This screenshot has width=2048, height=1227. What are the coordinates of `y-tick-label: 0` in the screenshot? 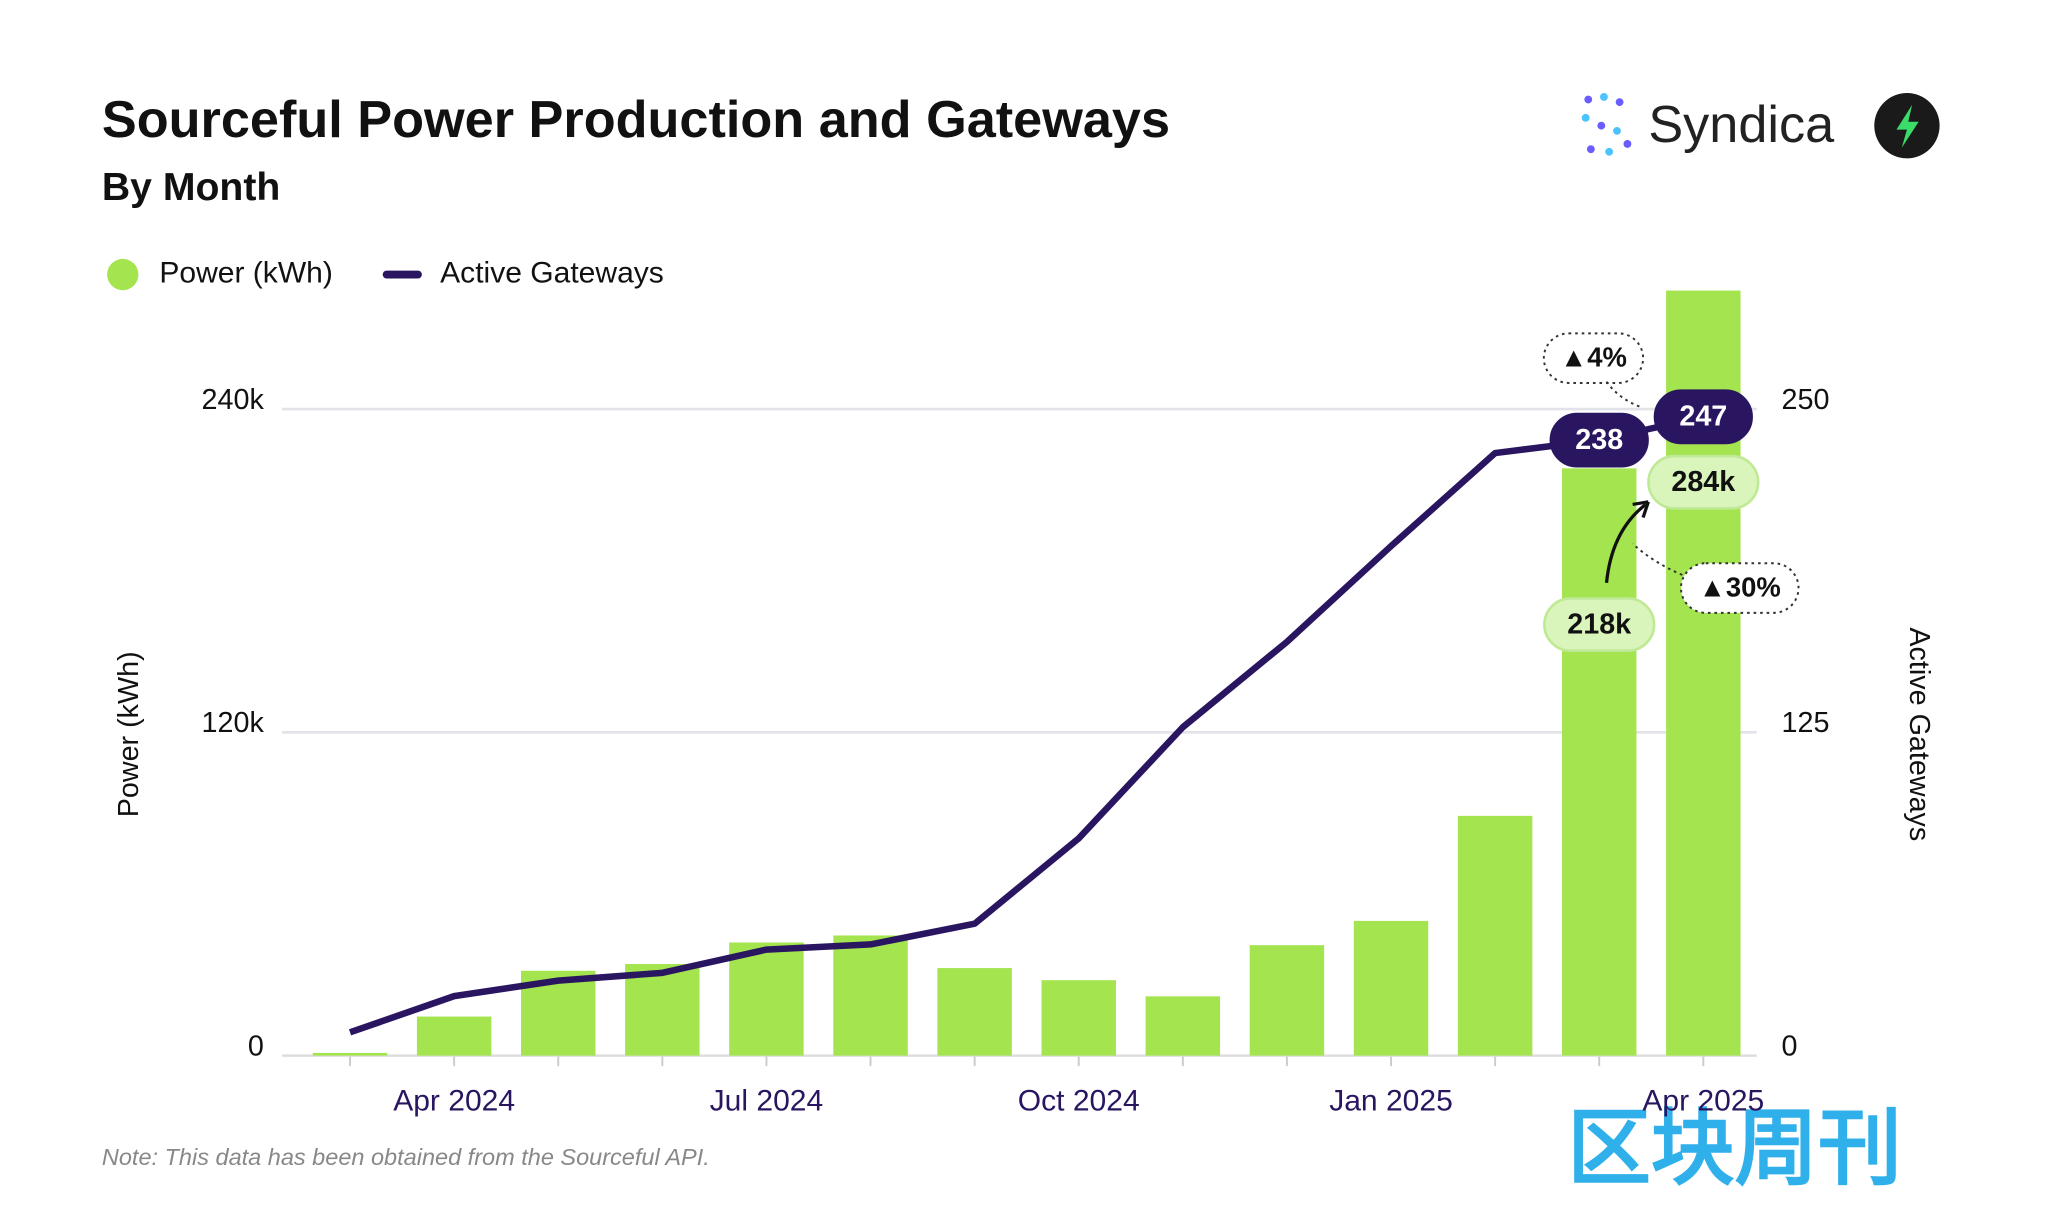 It's located at (256, 1046).